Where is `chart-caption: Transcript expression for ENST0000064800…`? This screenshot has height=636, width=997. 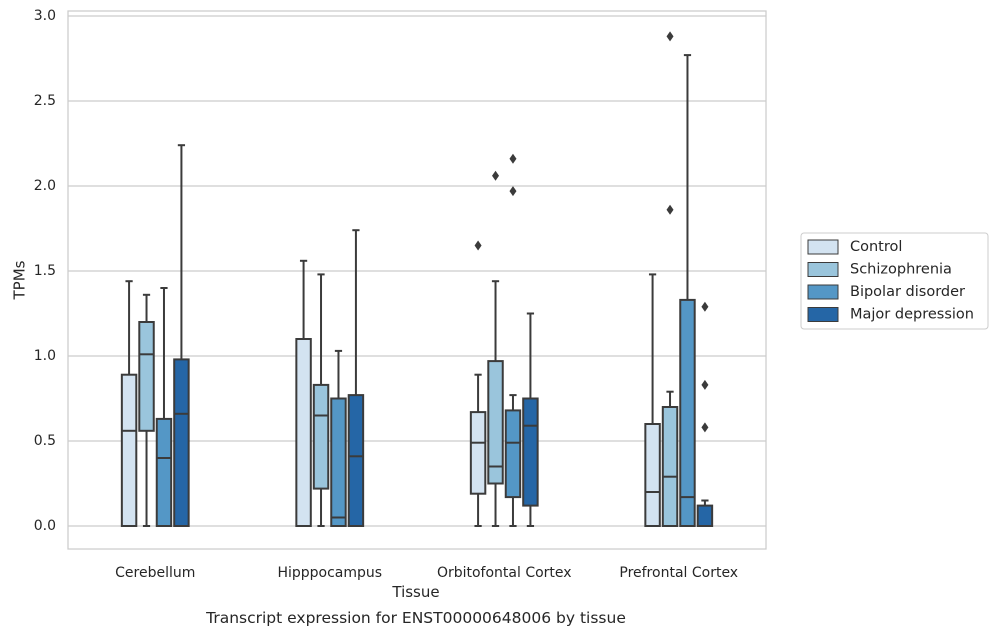
chart-caption: Transcript expression for ENST0000064800… is located at coordinates (415, 618).